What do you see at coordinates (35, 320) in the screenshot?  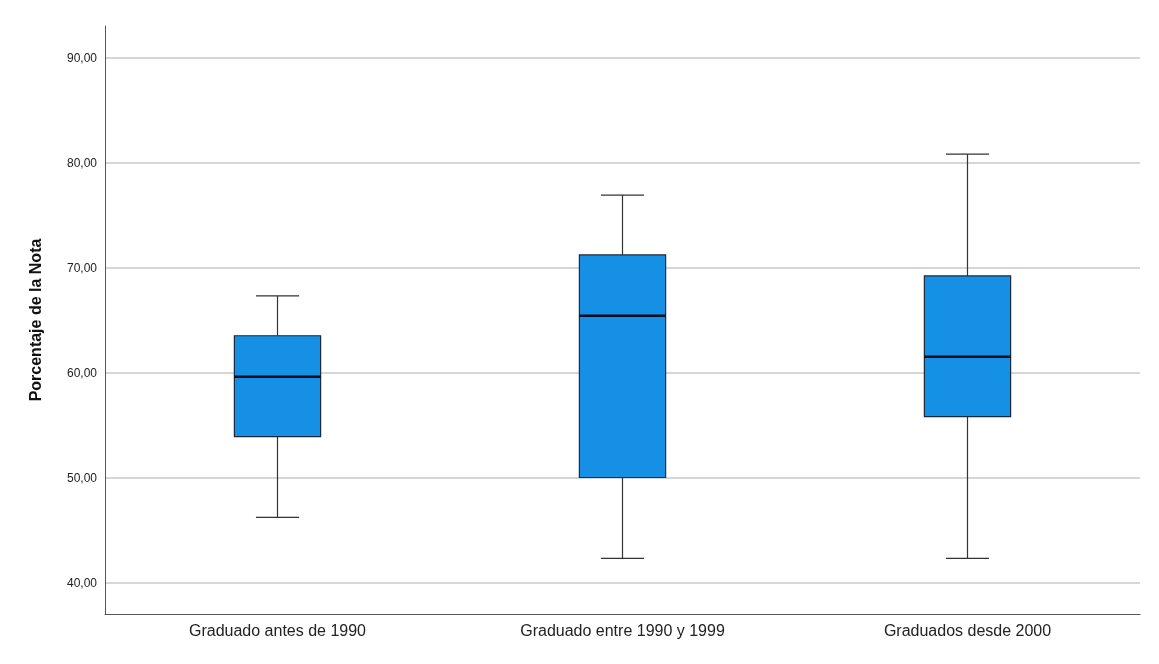 I see `y-axis-title: Porcentaje de la Nota` at bounding box center [35, 320].